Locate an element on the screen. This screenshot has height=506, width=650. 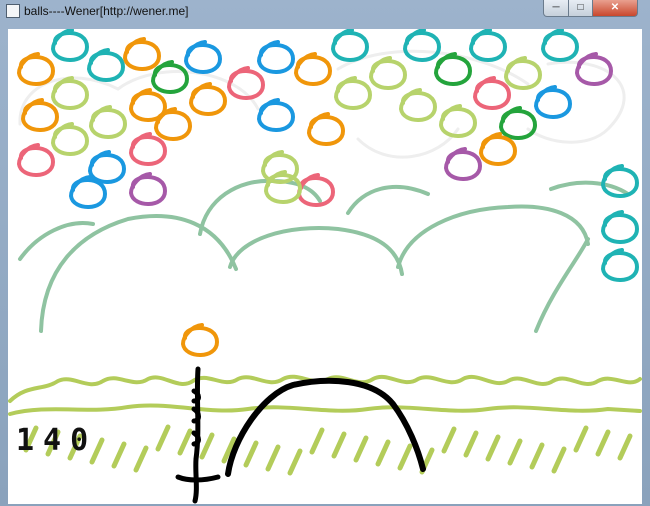
grass-line is located at coordinates (325, 409).